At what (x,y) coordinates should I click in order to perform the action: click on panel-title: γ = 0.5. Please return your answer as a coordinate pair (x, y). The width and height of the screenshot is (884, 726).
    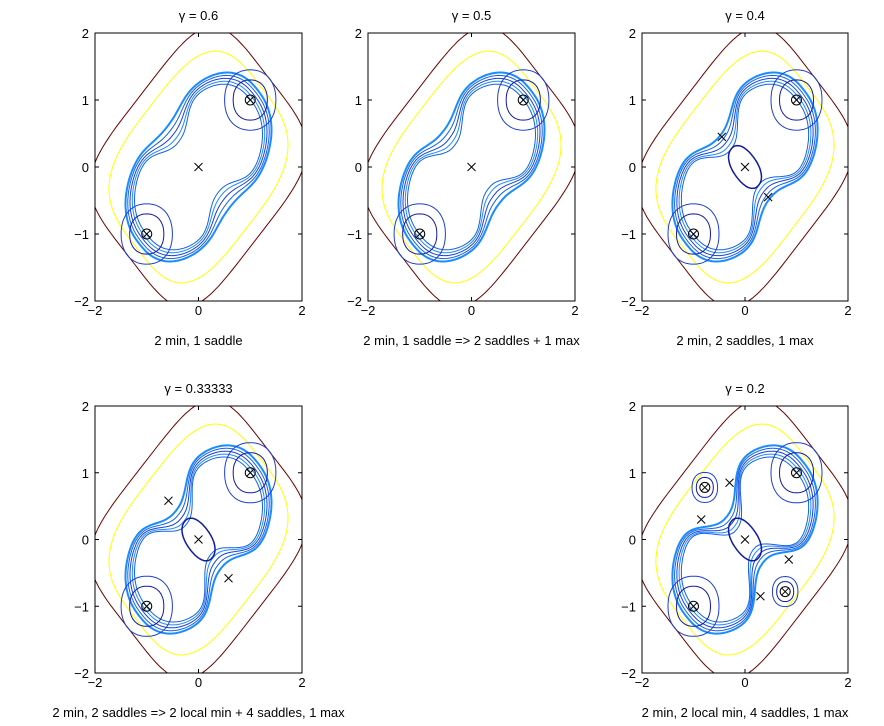
    Looking at the image, I should click on (471, 15).